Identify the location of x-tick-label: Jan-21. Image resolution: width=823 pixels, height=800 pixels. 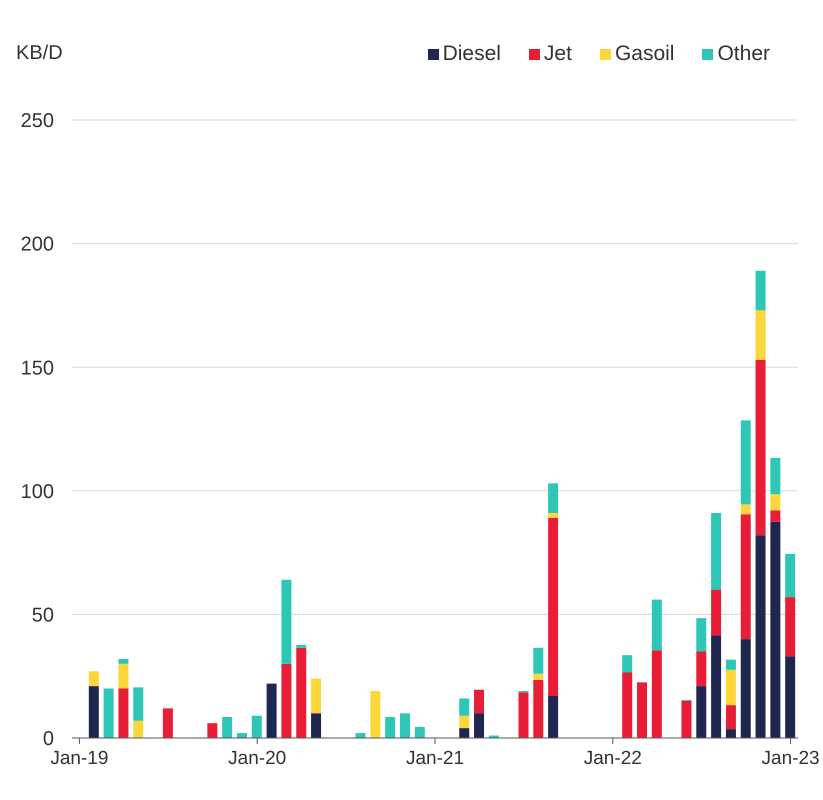
(435, 758).